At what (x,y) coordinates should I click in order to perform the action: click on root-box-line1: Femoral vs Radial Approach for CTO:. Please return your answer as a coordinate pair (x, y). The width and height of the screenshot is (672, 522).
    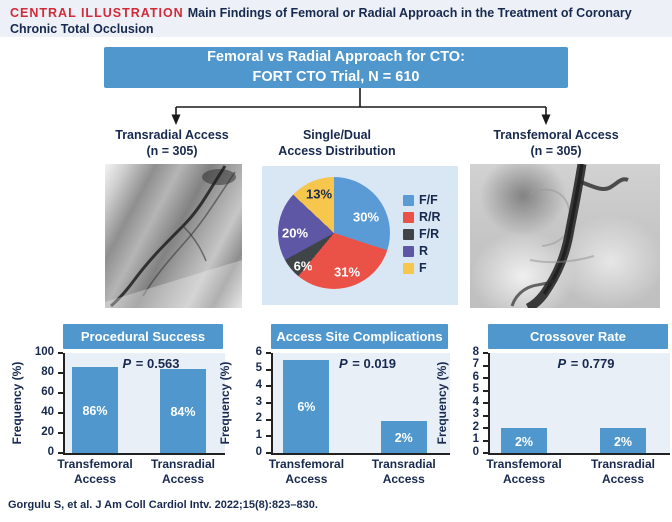
    Looking at the image, I should click on (336, 56).